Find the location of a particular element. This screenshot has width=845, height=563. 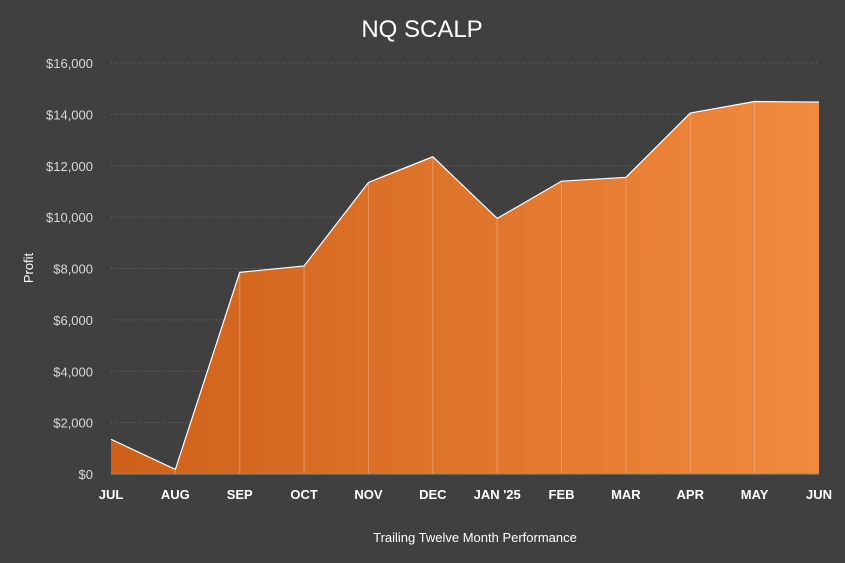

x-tick-label: JAN '25 is located at coordinates (497, 494).